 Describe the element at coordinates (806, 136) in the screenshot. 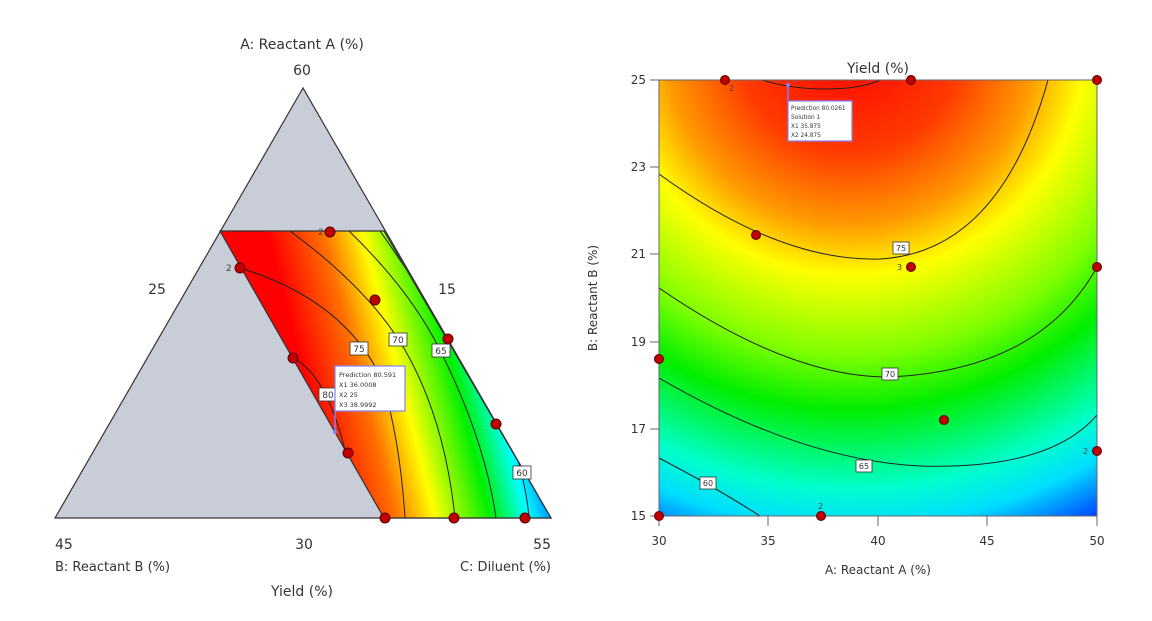

I see `flag-line: X2 24.875` at that location.